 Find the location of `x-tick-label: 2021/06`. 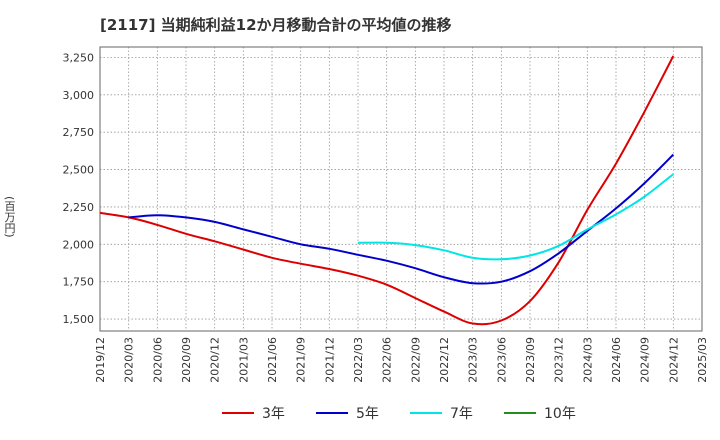

x-tick-label: 2021/06 is located at coordinates (272, 360).